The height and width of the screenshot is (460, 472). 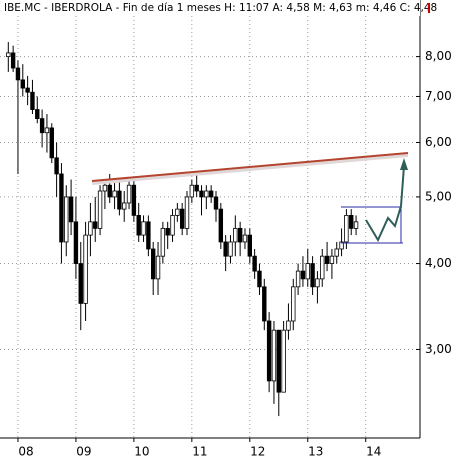 I want to click on title-bar, so click(x=210, y=8).